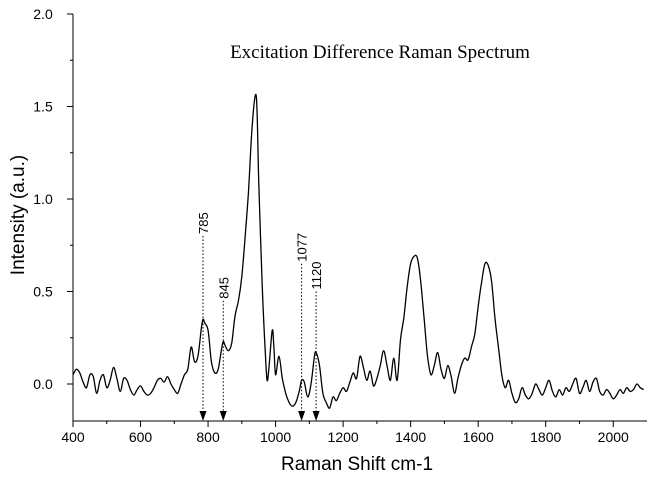 This screenshot has height=481, width=660. Describe the element at coordinates (43, 107) in the screenshot. I see `y-tick-label: 1.5` at that location.